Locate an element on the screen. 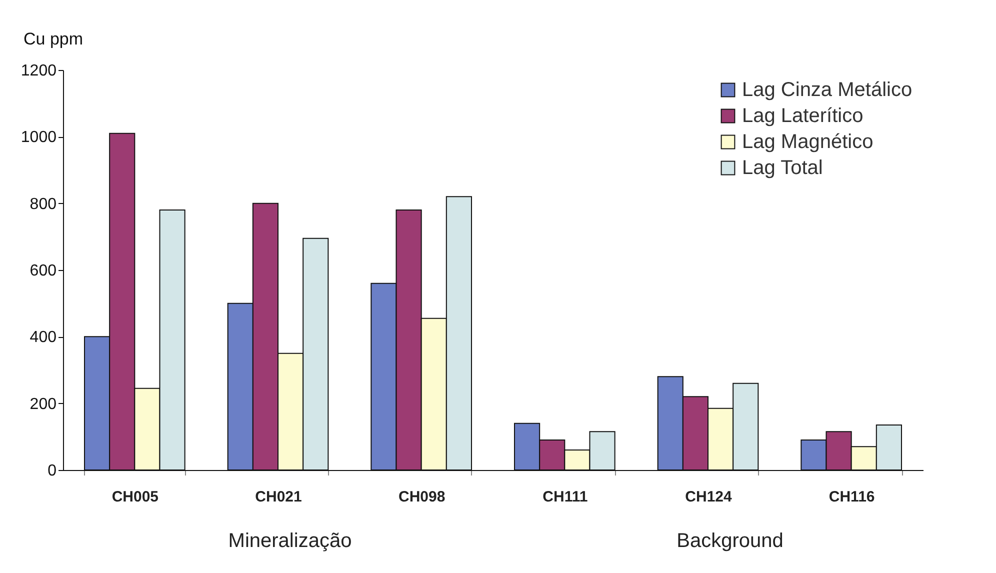 The image size is (996, 573). x-tick-label: CH005 is located at coordinates (135, 497).